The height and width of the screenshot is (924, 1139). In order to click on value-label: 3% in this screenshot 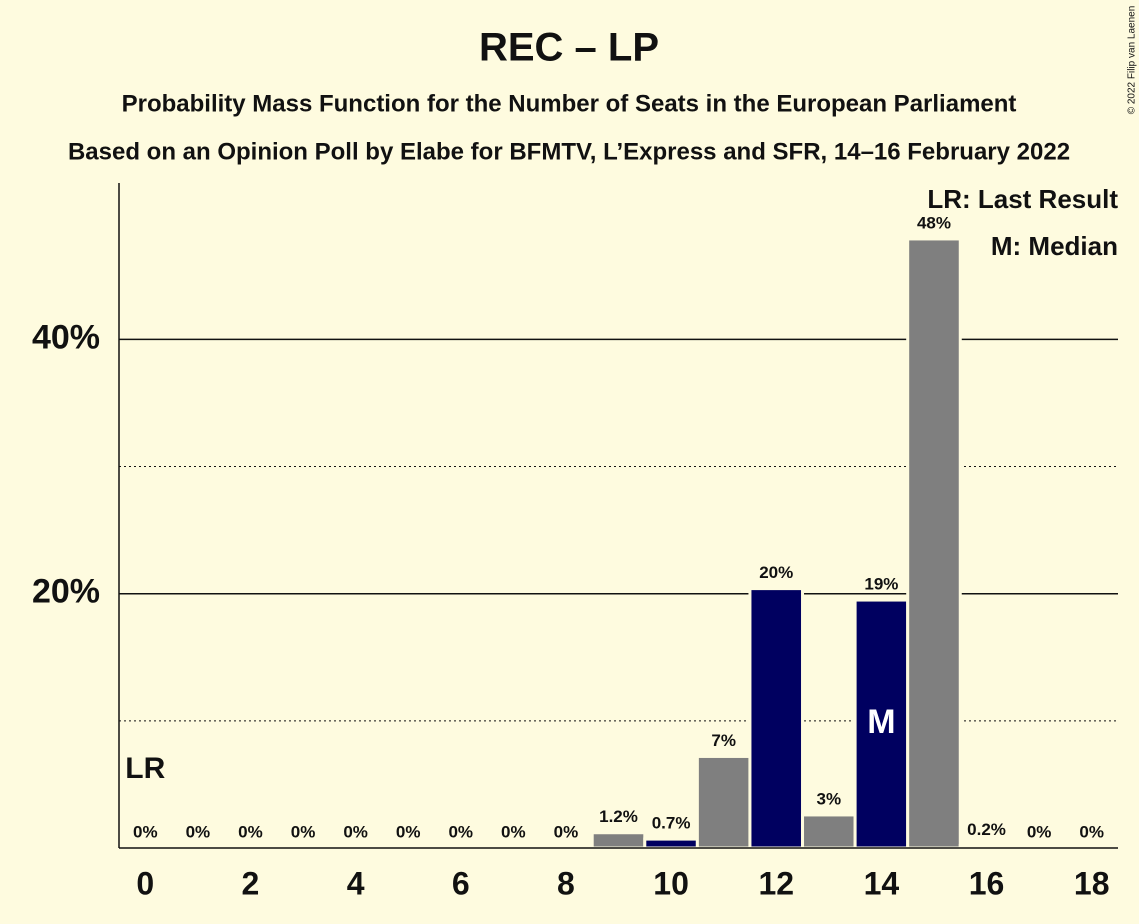, I will do `click(829, 798)`.